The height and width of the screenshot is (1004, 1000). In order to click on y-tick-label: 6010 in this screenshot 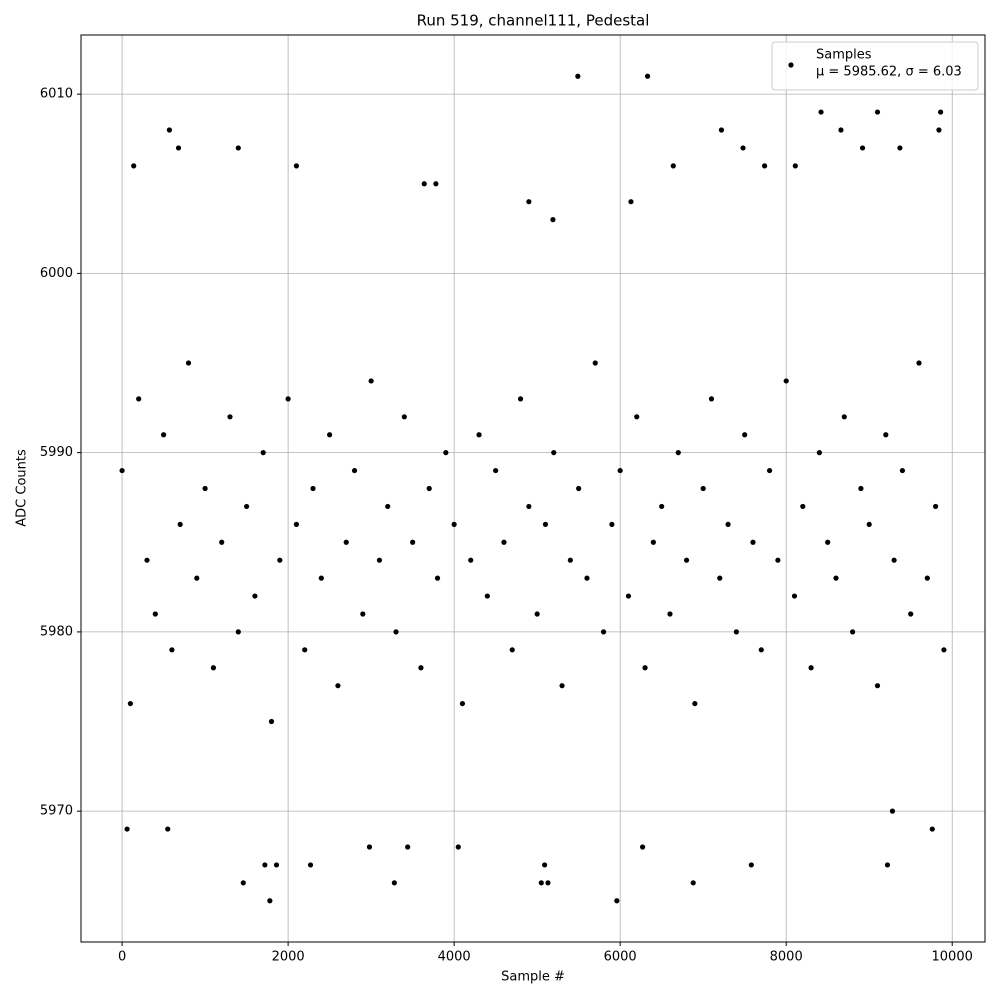, I will do `click(56, 94)`.